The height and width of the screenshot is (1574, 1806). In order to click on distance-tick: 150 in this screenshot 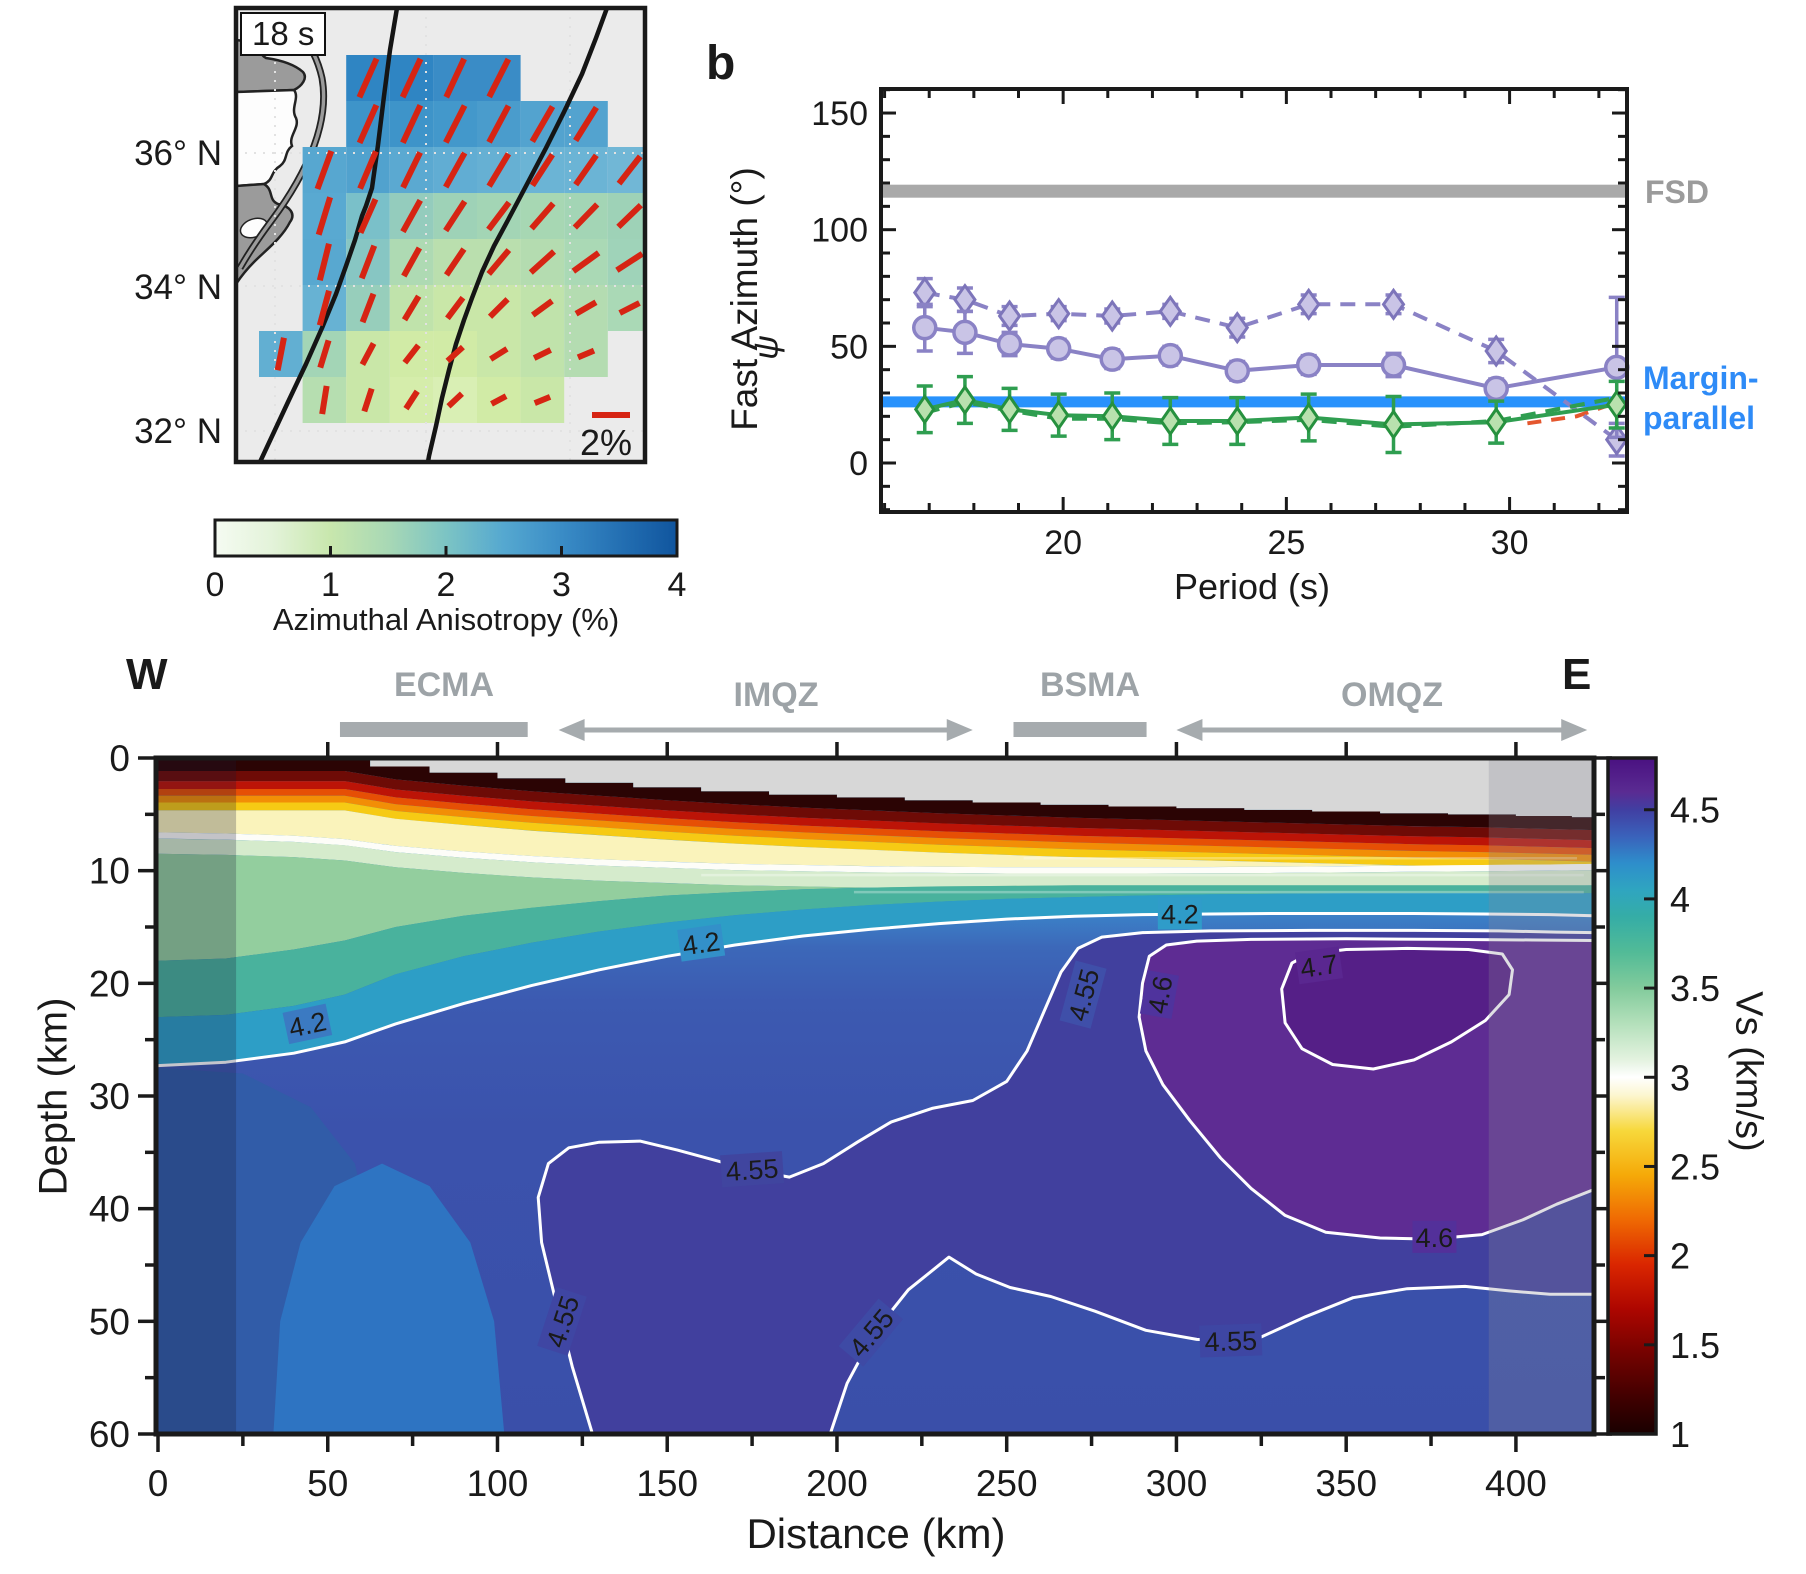, I will do `click(667, 1483)`.